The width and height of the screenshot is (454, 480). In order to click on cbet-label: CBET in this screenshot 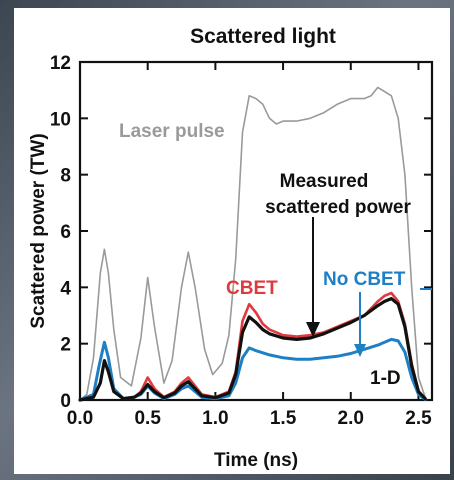, I will do `click(252, 288)`.